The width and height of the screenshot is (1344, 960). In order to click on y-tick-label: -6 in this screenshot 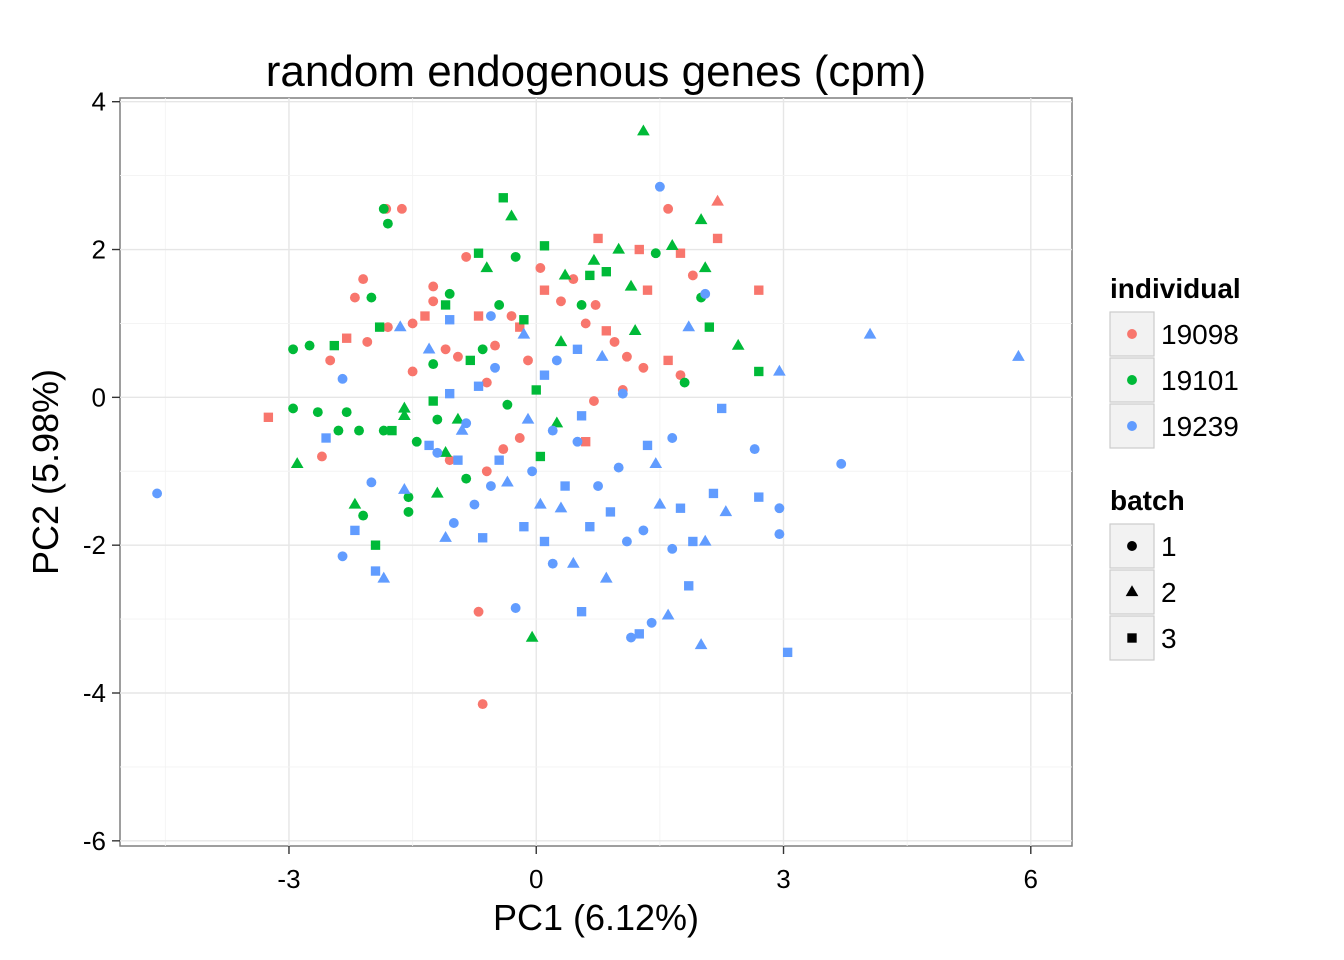, I will do `click(94, 841)`.